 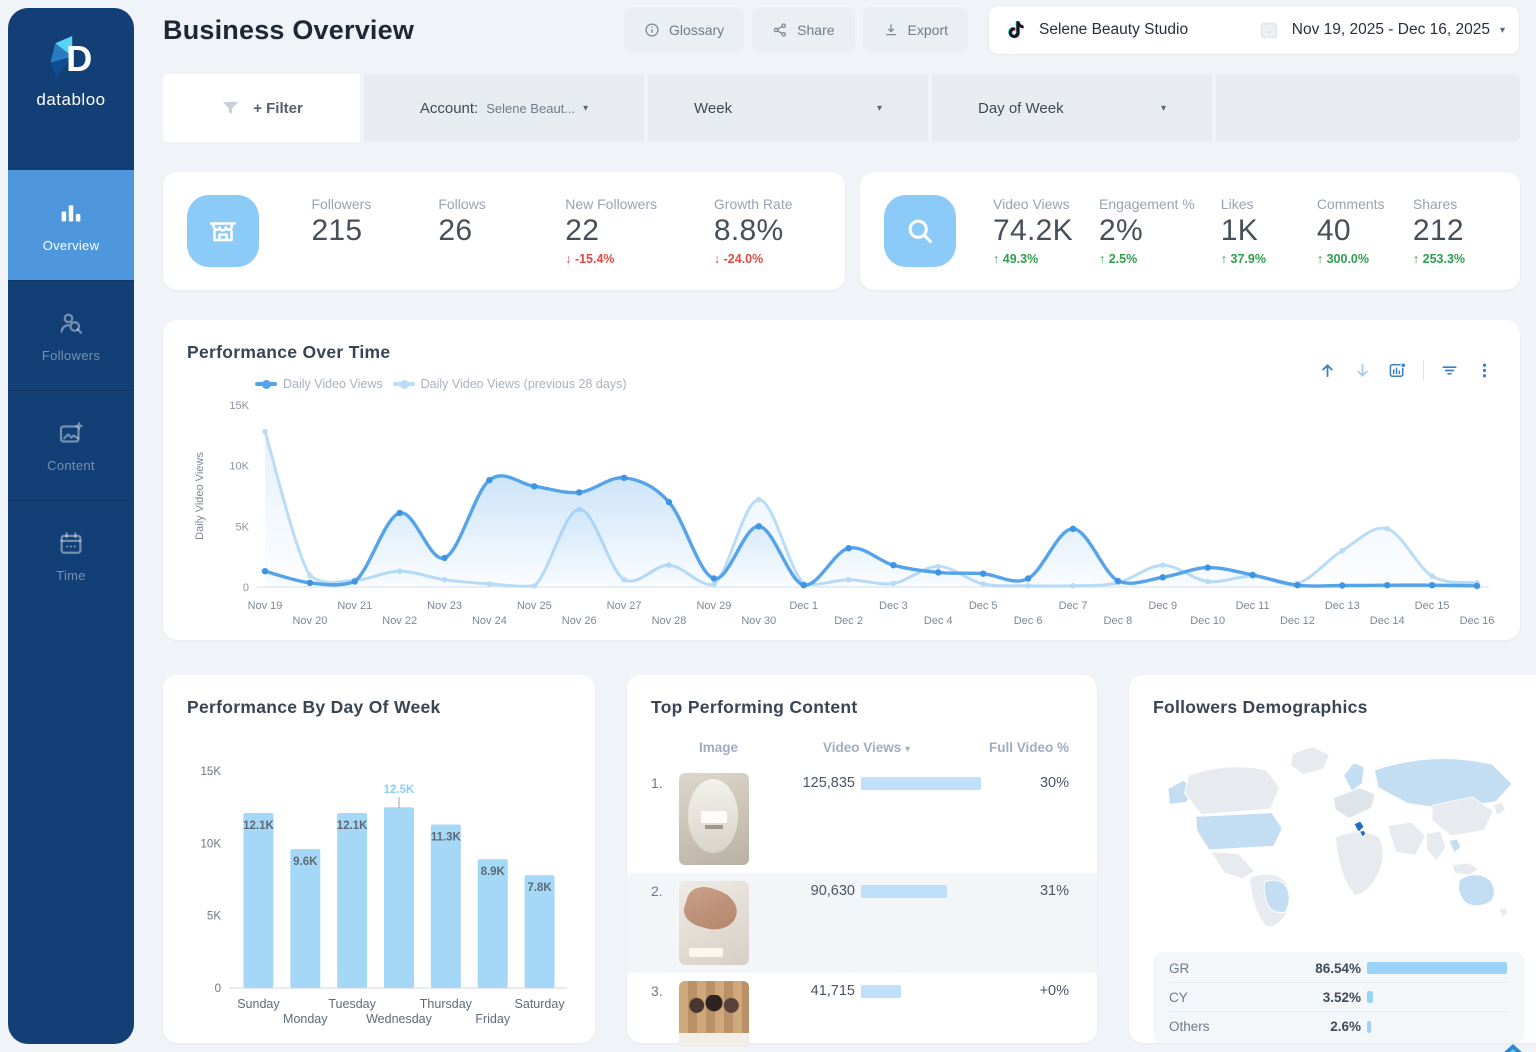 What do you see at coordinates (1350, 204) in the screenshot?
I see `metric-label: Comments` at bounding box center [1350, 204].